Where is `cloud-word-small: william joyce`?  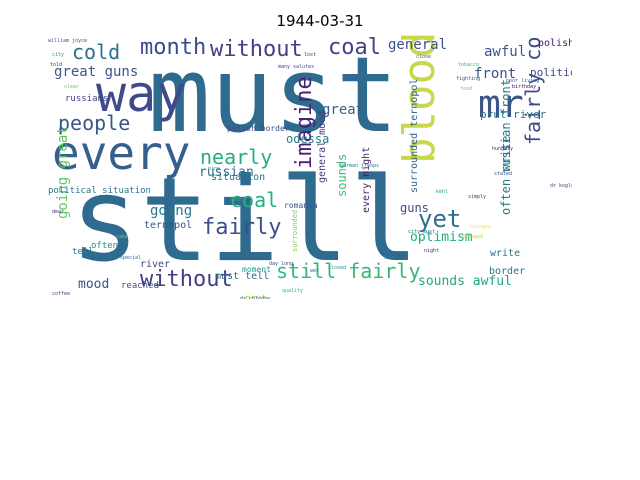
cloud-word-small: william joyce is located at coordinates (68, 41).